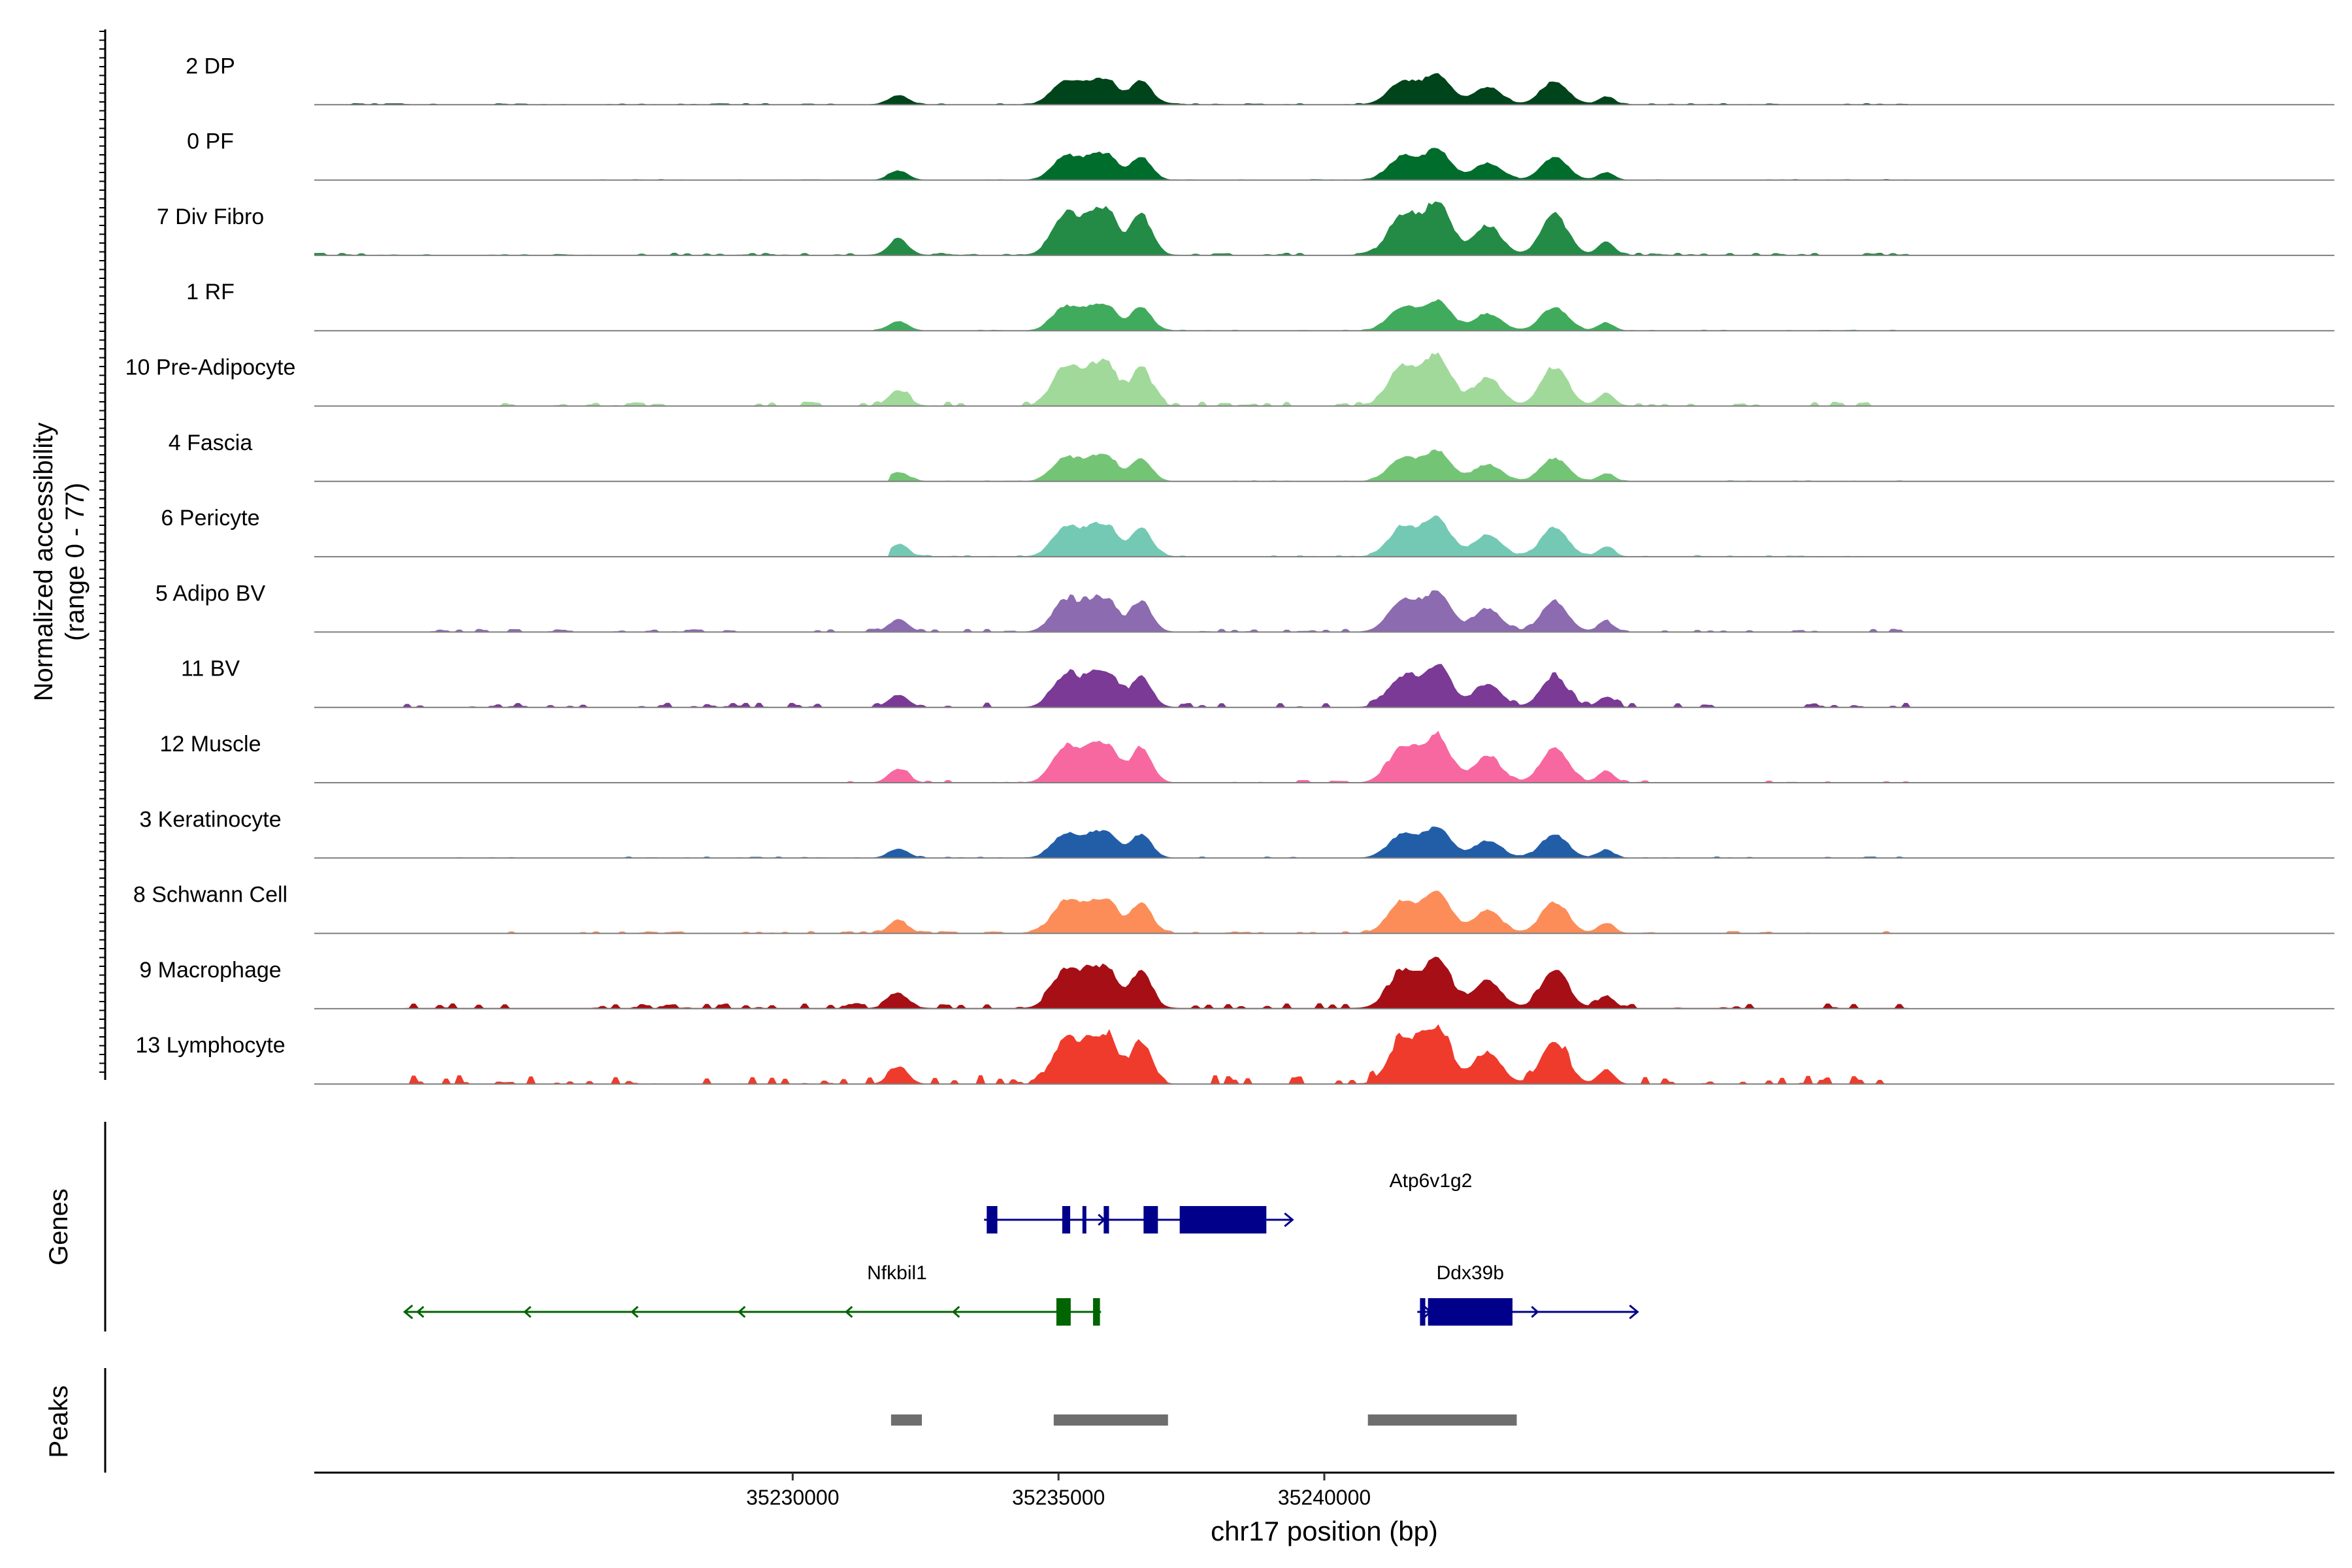  I want to click on track-area-7-div-fibro, so click(1324, 228).